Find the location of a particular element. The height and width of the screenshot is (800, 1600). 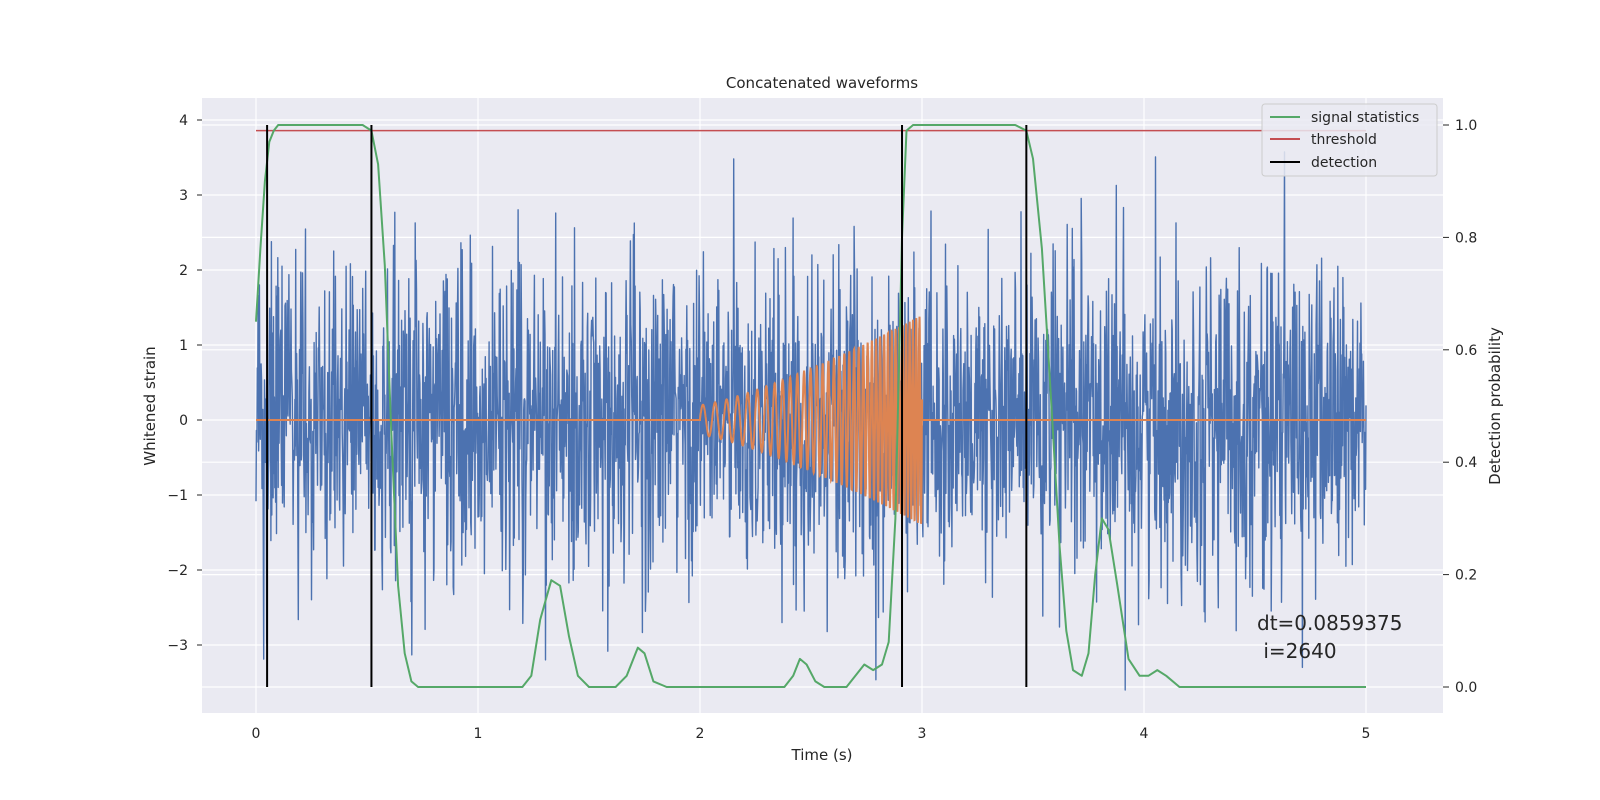

y2-axis-label: Detection probability is located at coordinates (1495, 406).